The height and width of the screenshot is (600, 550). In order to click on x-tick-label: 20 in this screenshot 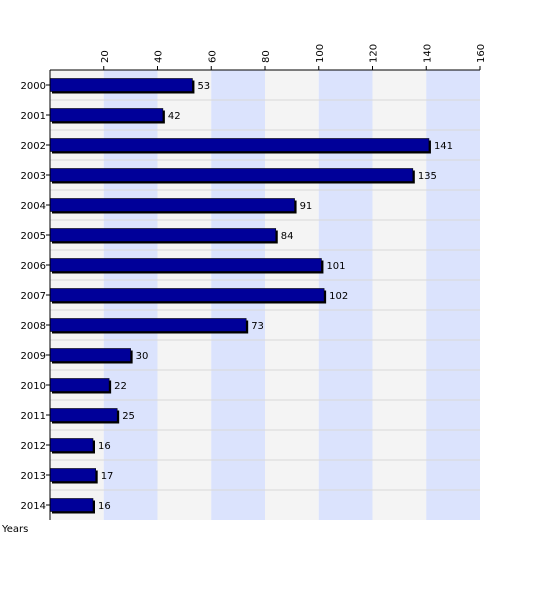, I will do `click(105, 56)`.